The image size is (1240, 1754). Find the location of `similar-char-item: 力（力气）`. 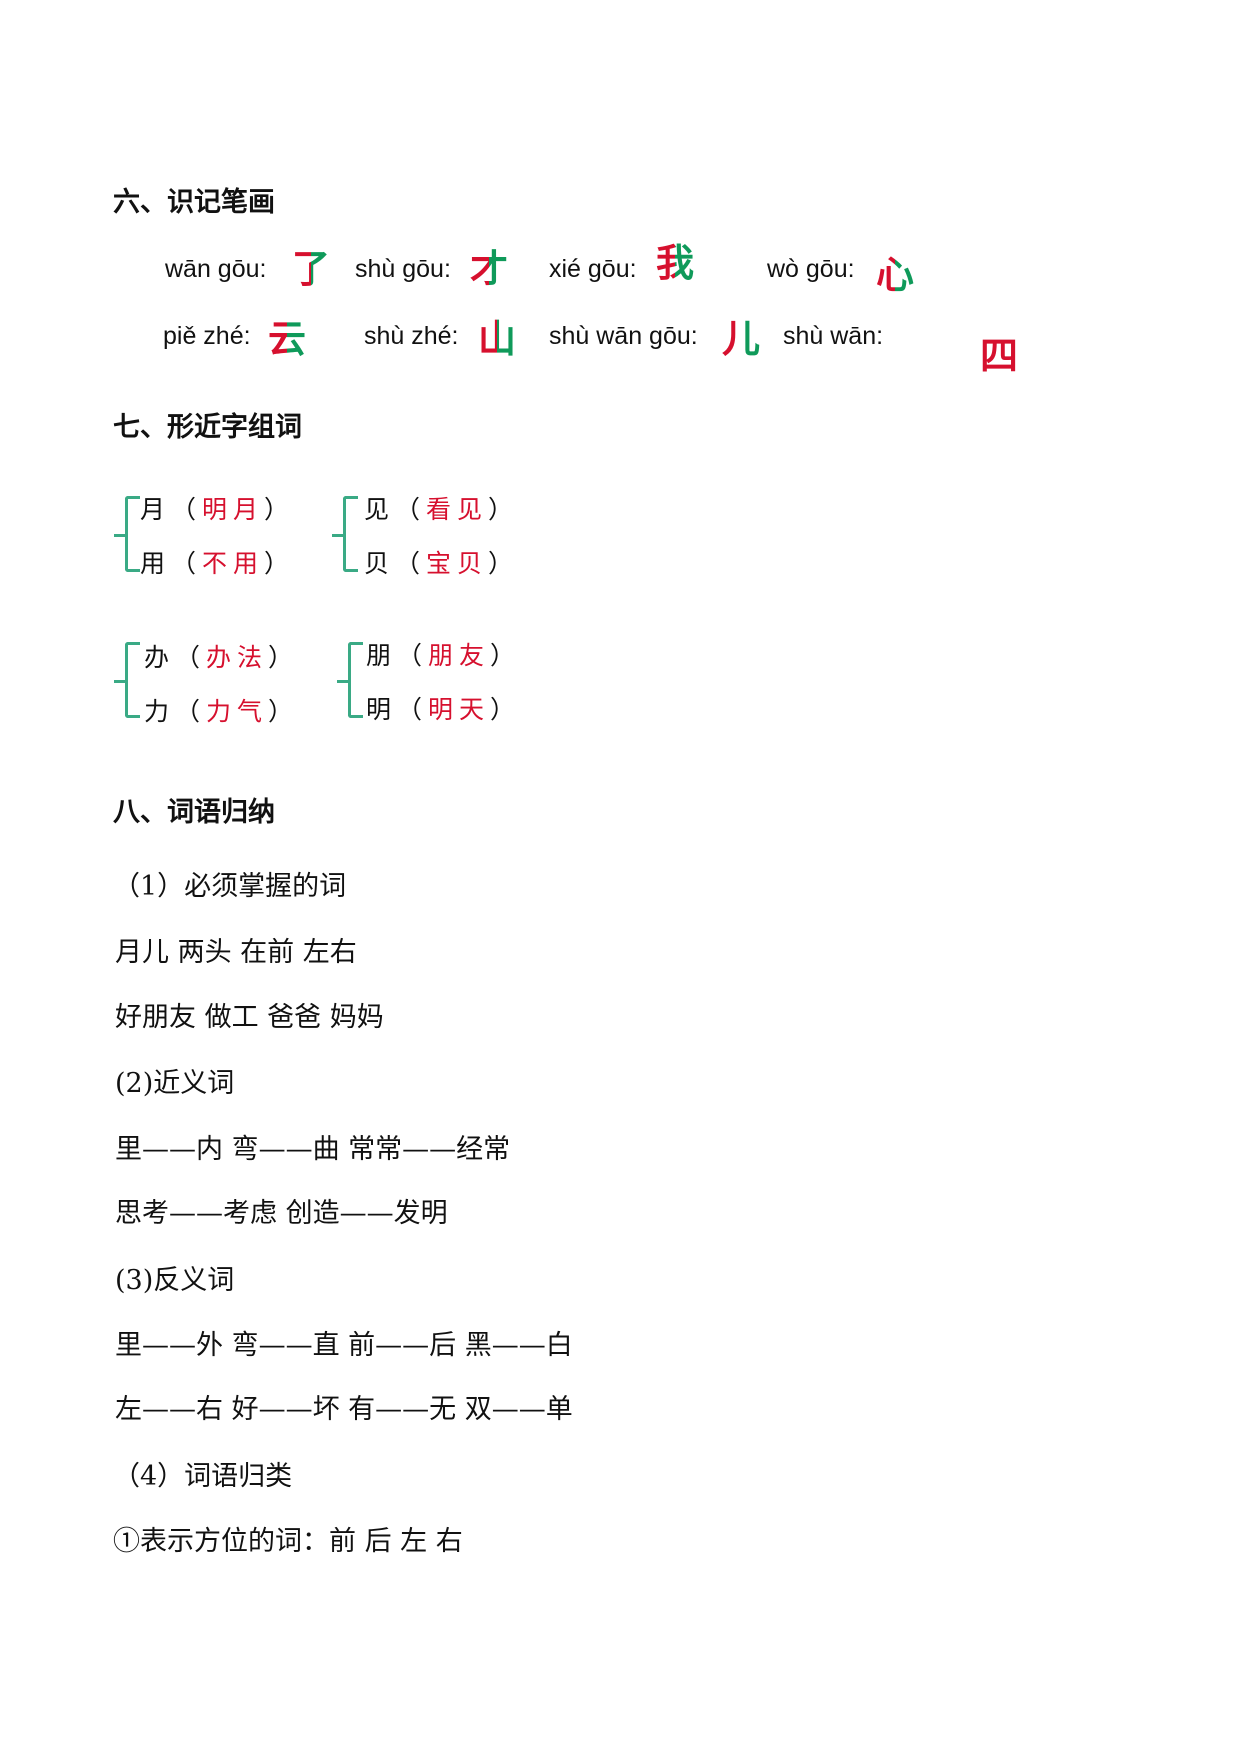

similar-char-item: 力（力气） is located at coordinates (222, 711).